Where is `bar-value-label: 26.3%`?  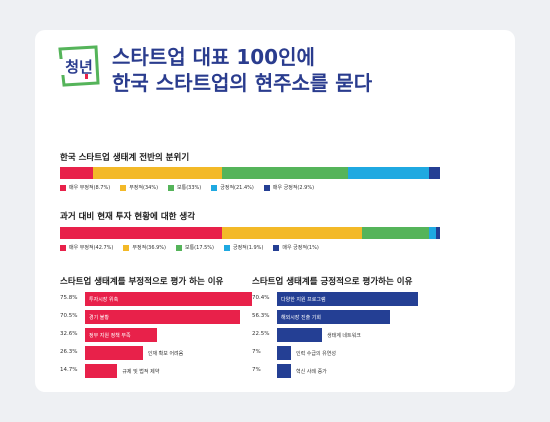 bar-value-label: 26.3% is located at coordinates (69, 352).